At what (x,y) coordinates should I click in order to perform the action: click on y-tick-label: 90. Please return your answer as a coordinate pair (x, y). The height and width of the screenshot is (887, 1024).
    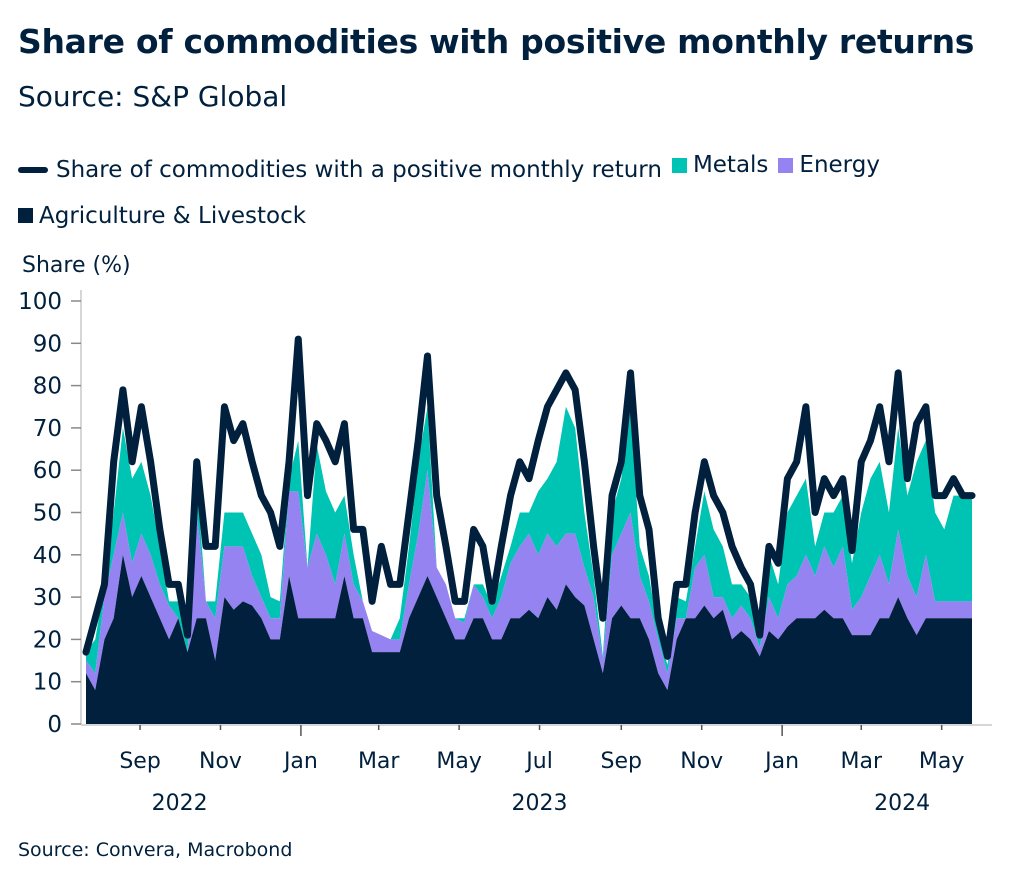
    Looking at the image, I should click on (47, 344).